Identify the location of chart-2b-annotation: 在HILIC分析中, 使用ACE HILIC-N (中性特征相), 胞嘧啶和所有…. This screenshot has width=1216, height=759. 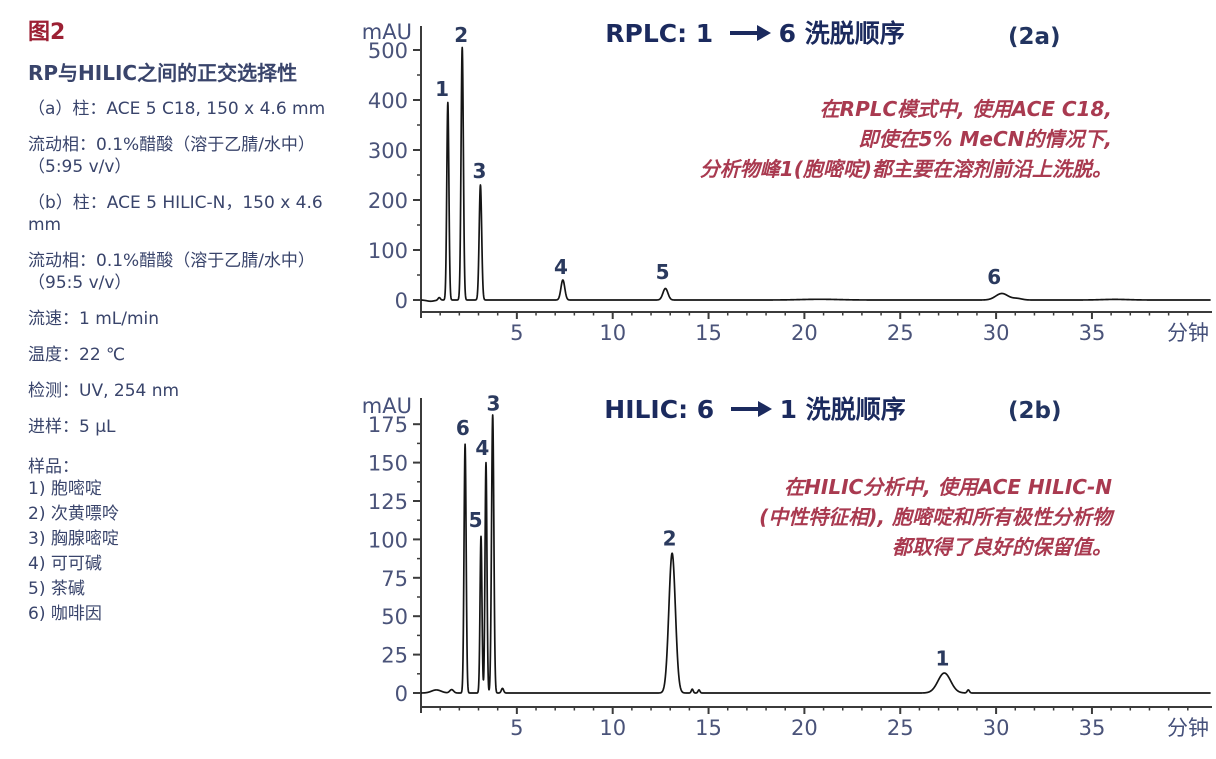
(812, 517).